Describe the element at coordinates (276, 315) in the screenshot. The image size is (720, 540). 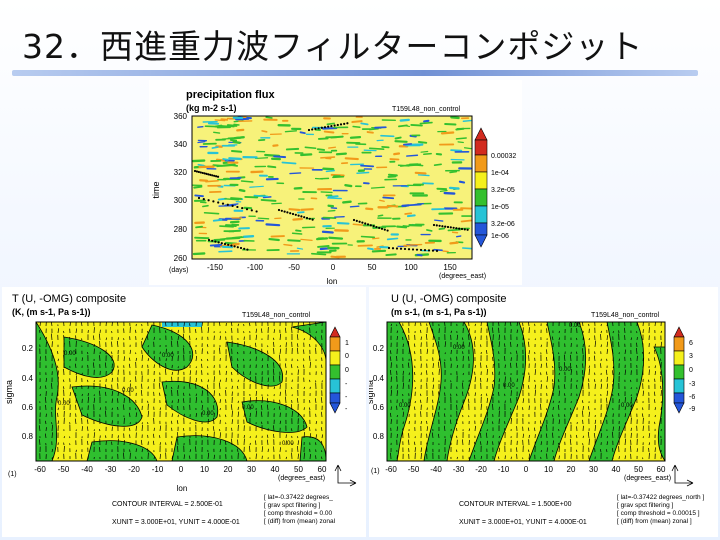
I see `left-plot-run: T159L48_non_control` at that location.